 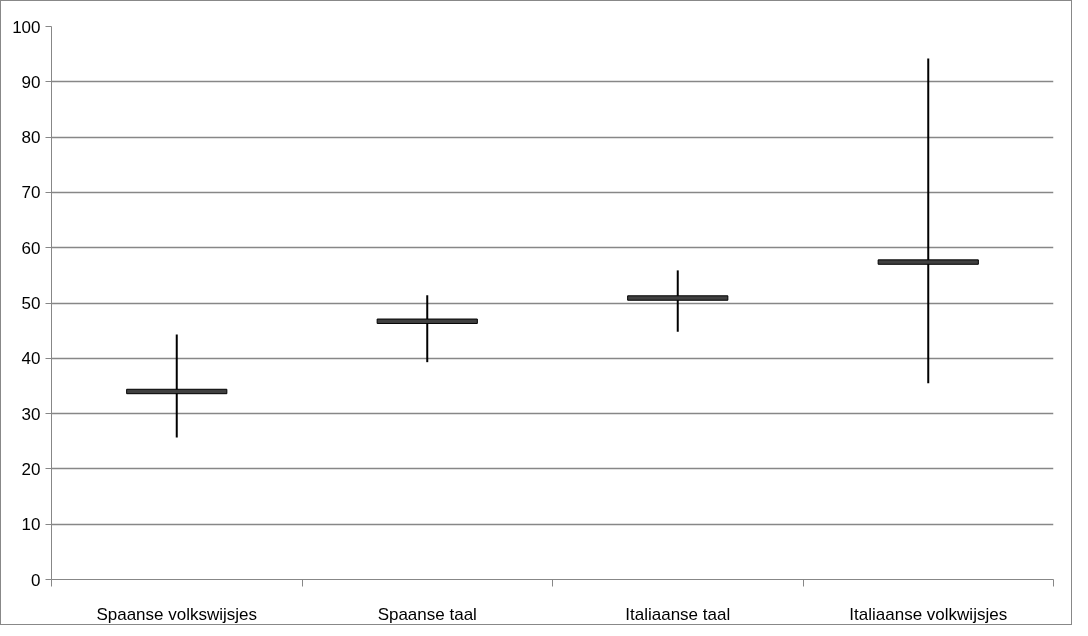 I want to click on y-tick-label: 50, so click(x=31, y=303).